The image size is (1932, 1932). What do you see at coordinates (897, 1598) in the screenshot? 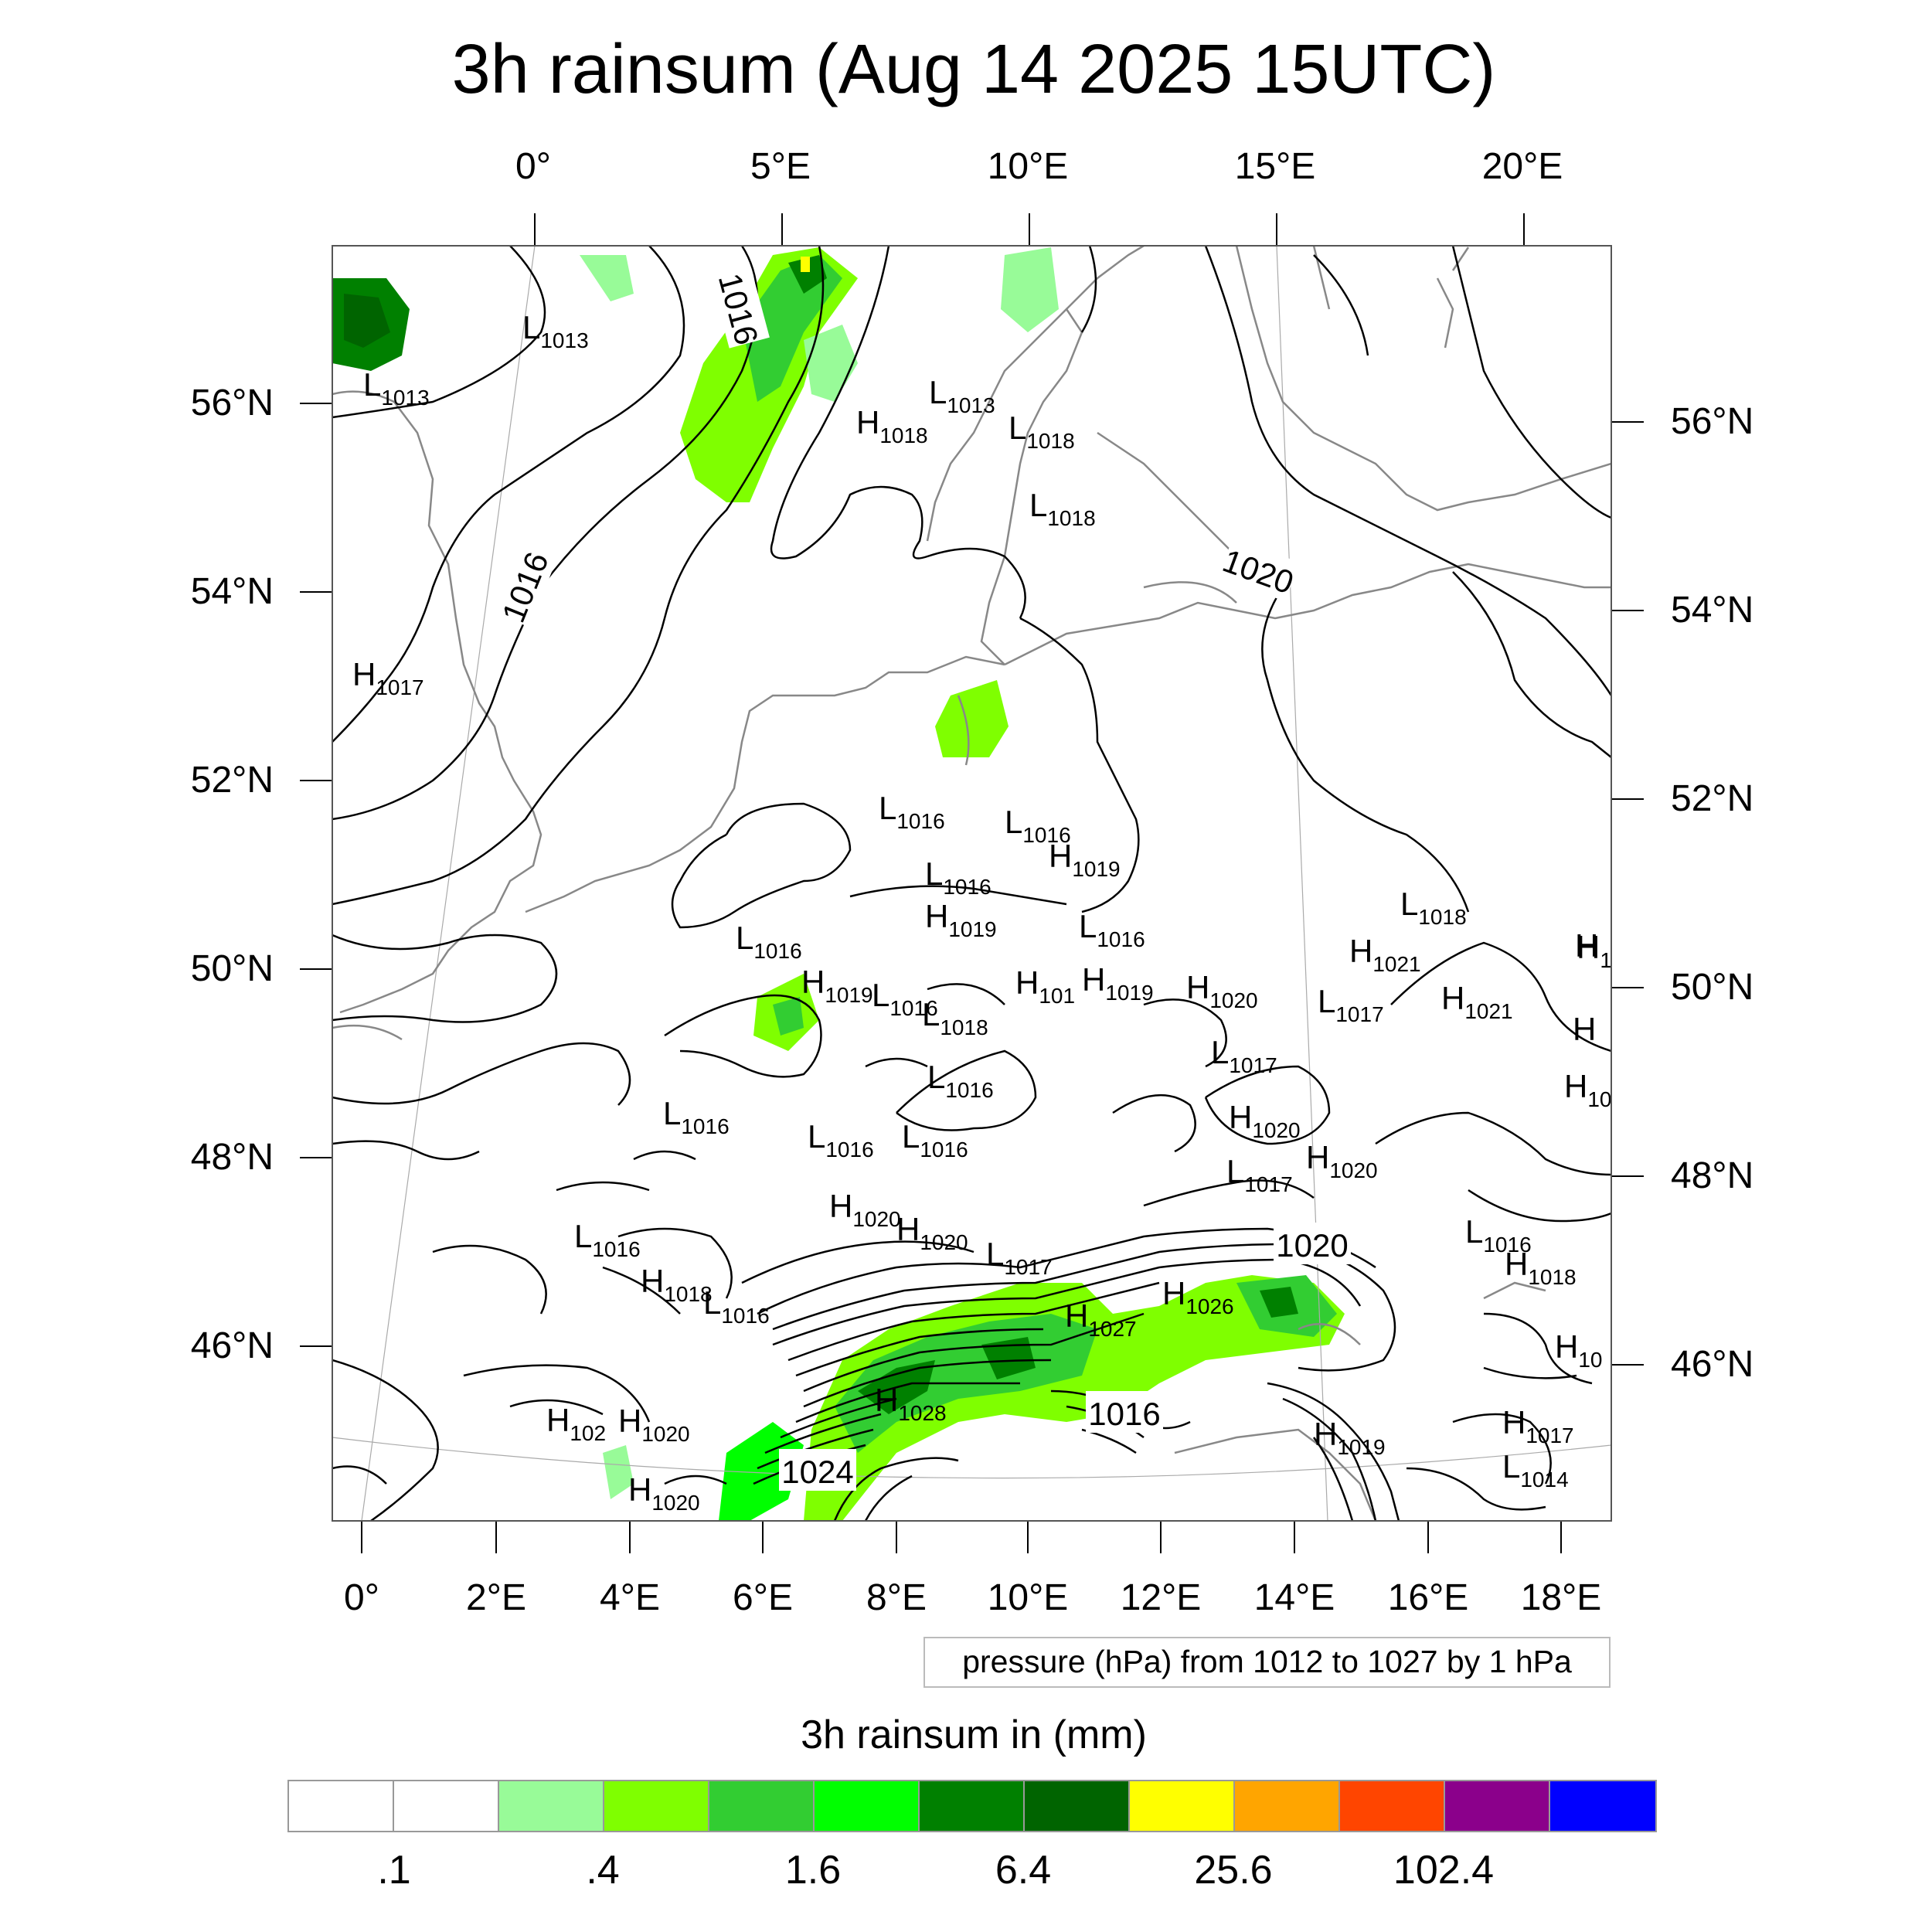
I see `bottom-lon-label-8e: 8°E` at bounding box center [897, 1598].